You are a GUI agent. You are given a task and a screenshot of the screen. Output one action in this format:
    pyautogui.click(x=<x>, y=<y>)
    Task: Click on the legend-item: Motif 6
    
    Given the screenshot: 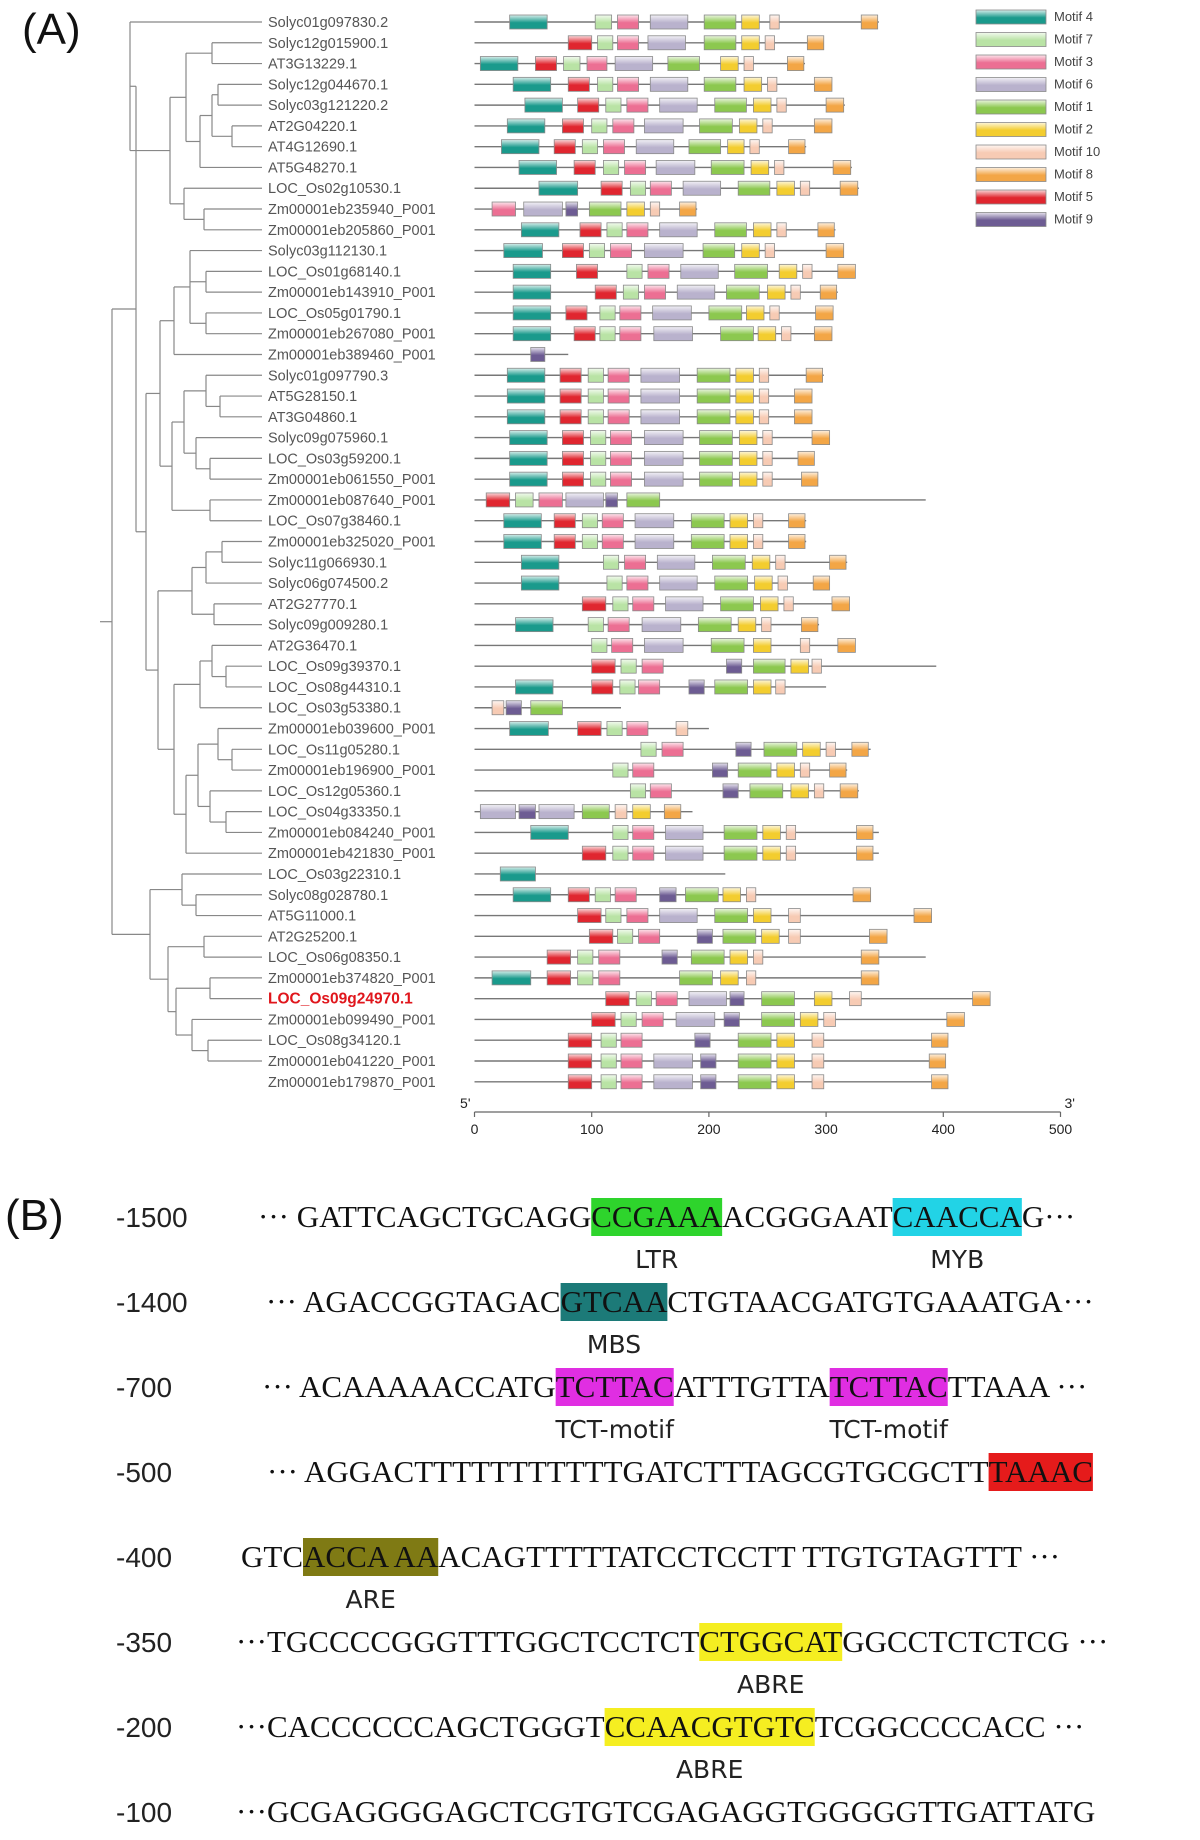 What is the action you would take?
    pyautogui.click(x=1034, y=84)
    